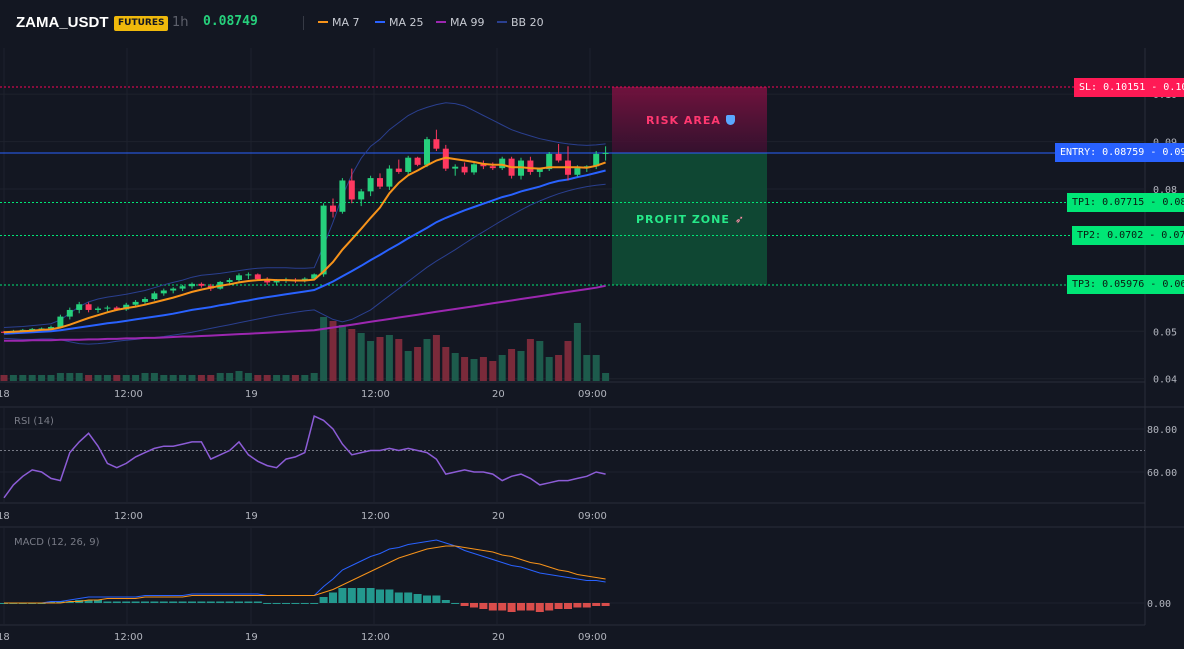  I want to click on legend-ma99-label: MA 99, so click(467, 22).